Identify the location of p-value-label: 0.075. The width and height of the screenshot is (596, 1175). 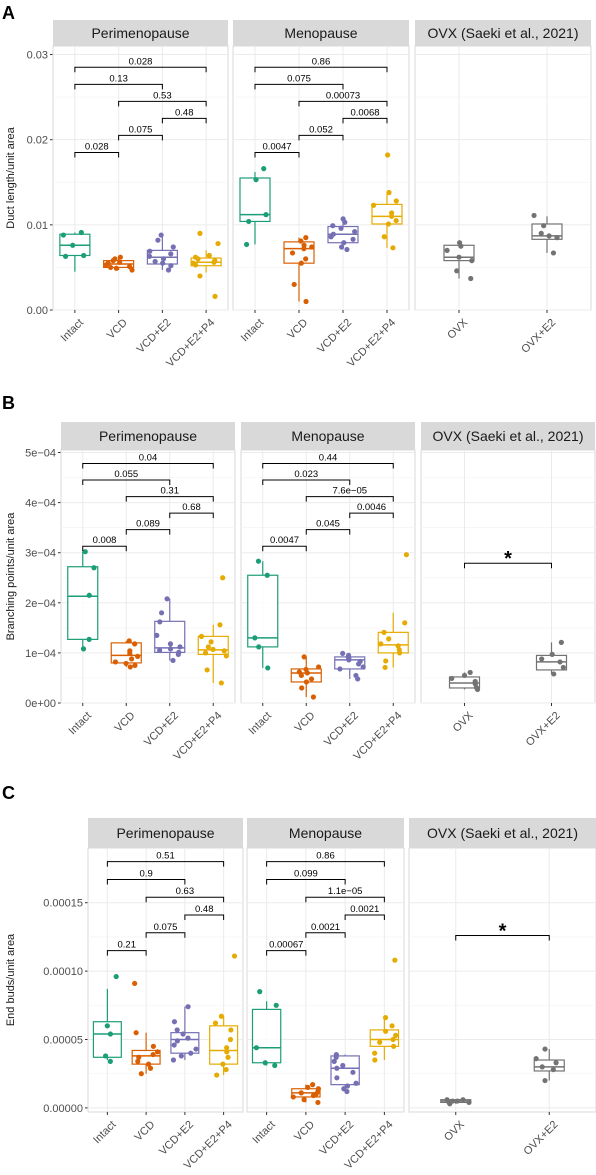
(141, 129).